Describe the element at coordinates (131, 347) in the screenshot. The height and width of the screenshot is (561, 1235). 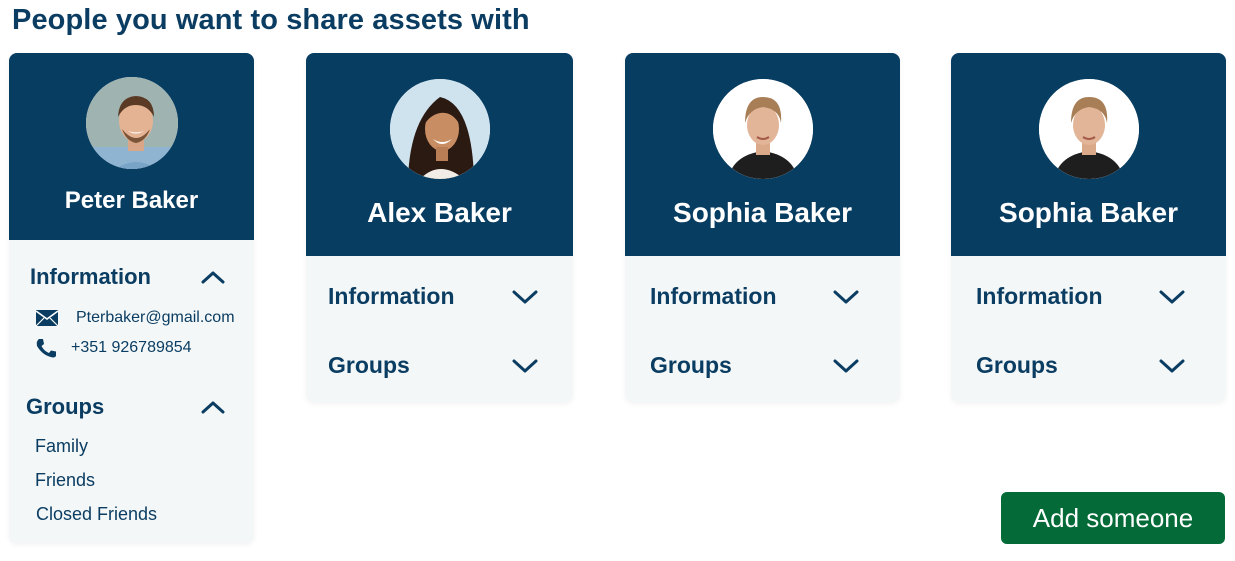
I see `phone-text: +351 926789854` at that location.